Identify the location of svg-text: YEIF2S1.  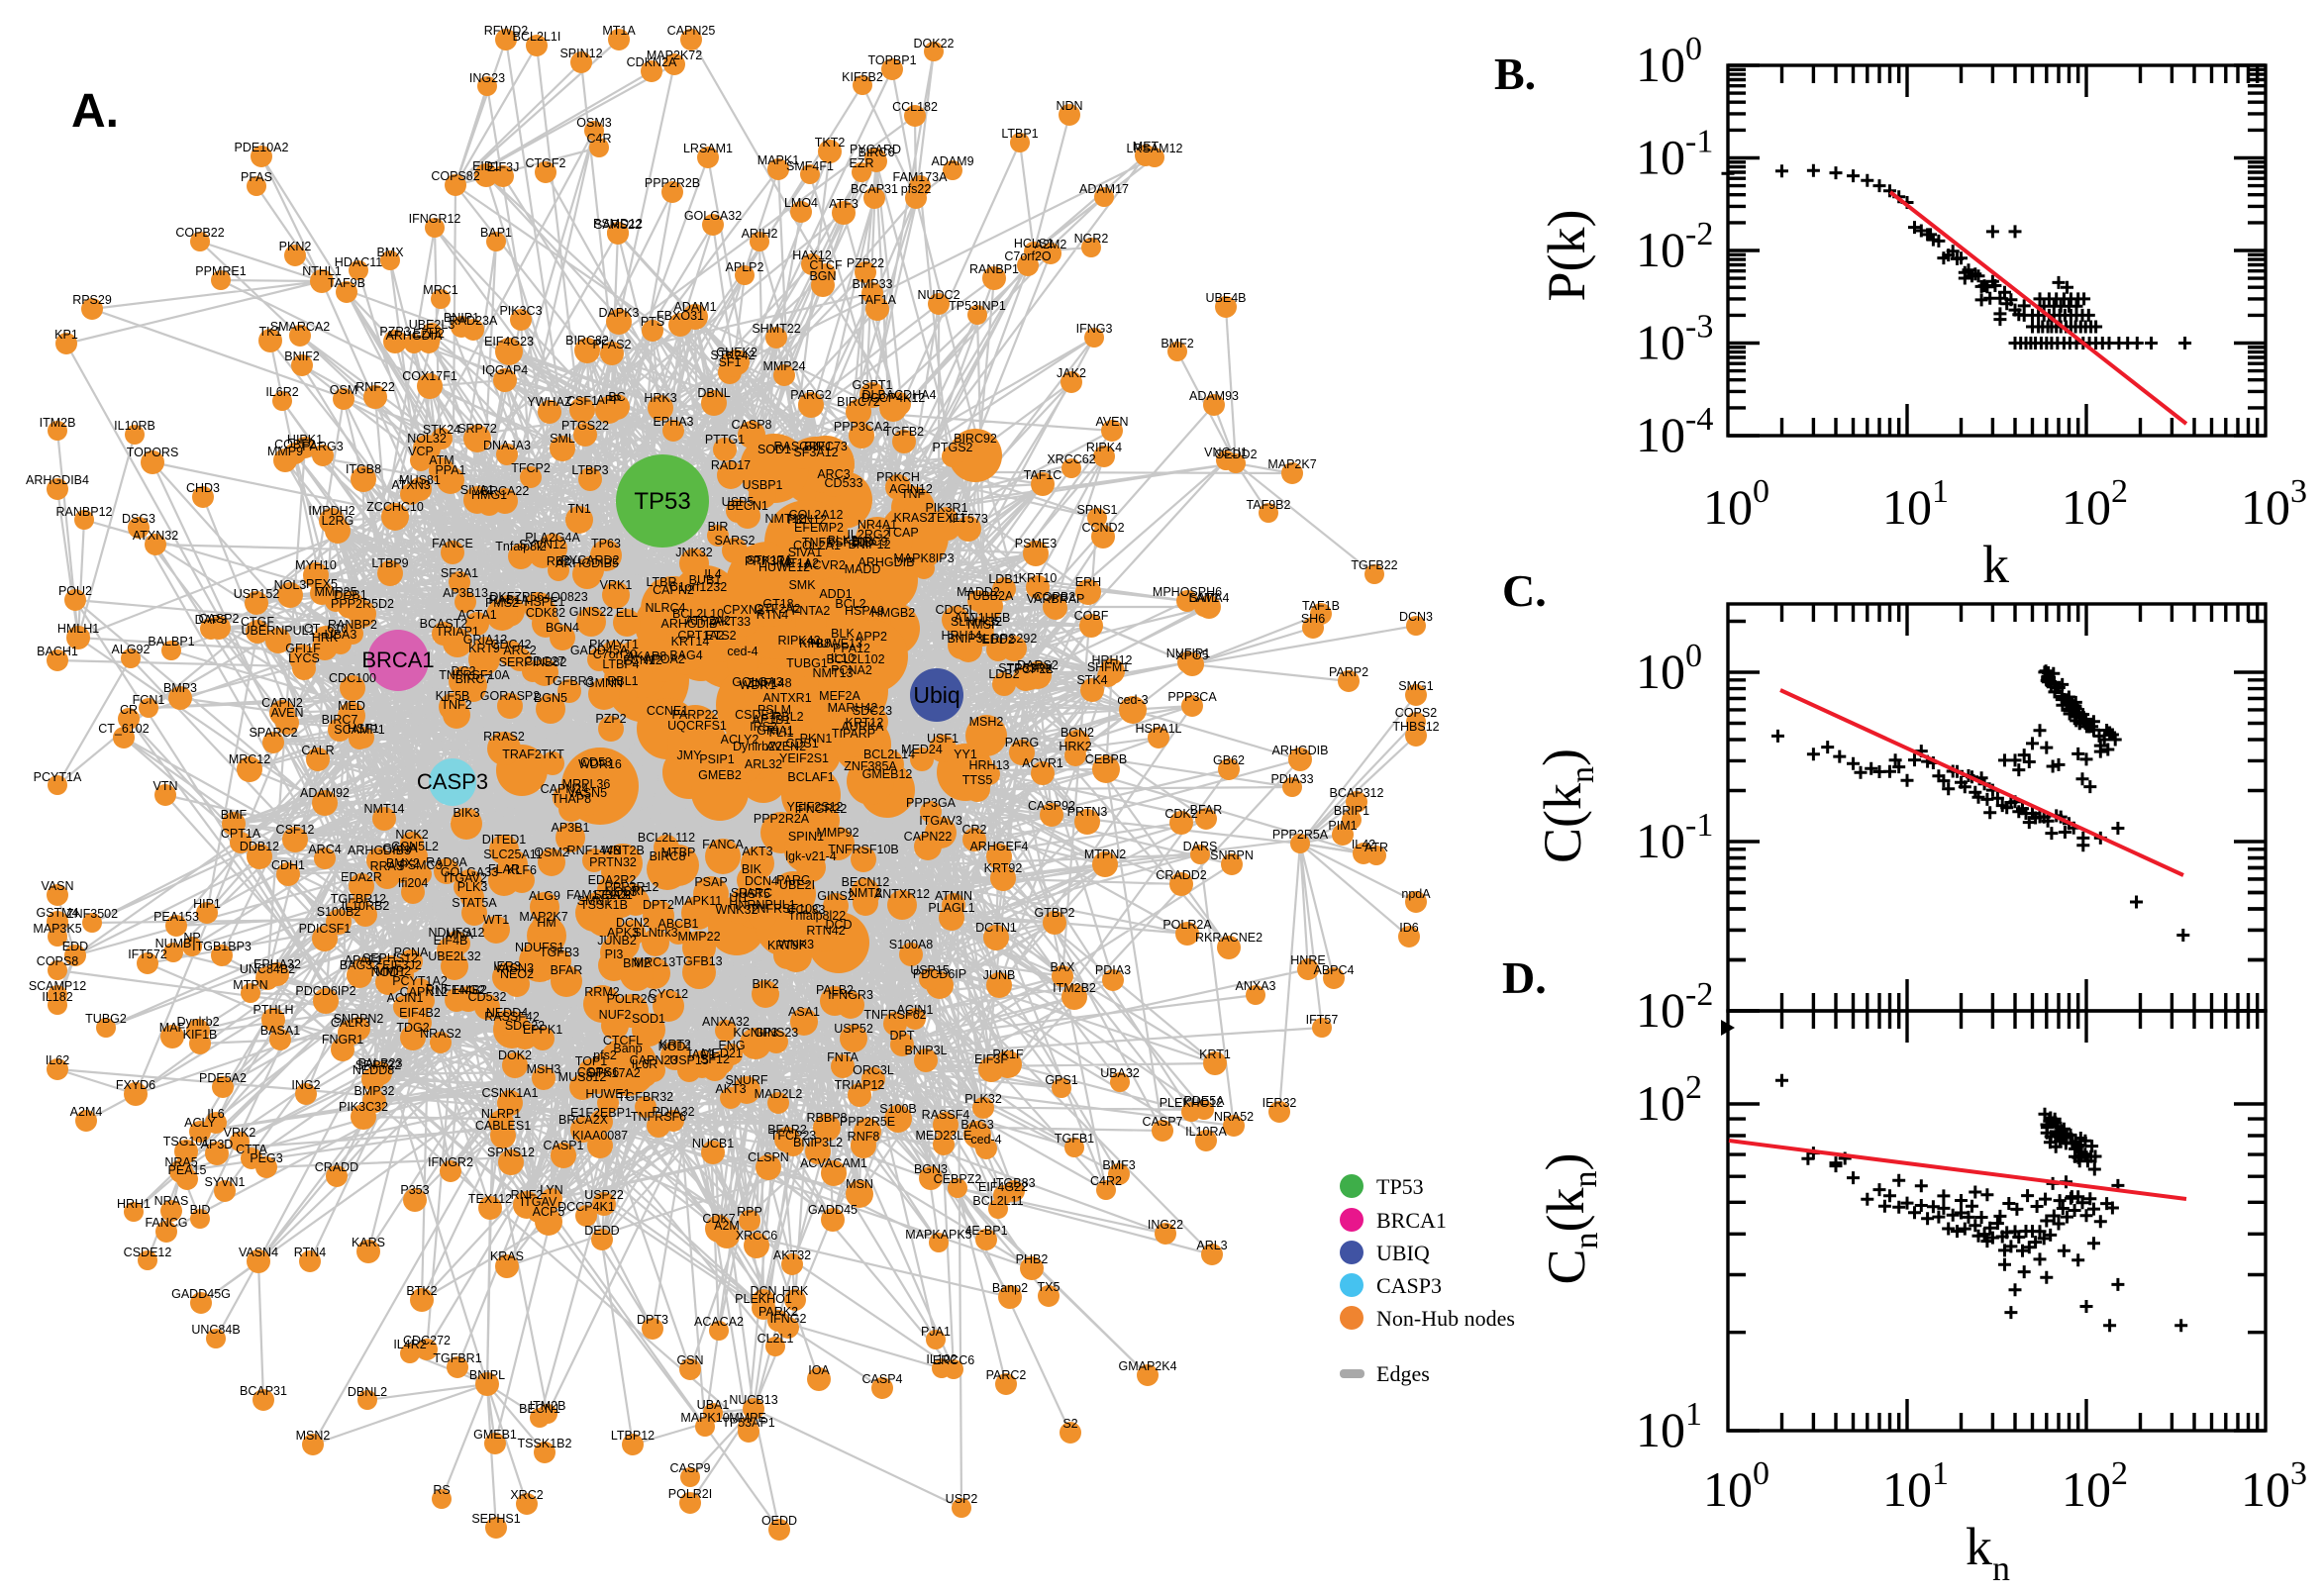
(804, 758).